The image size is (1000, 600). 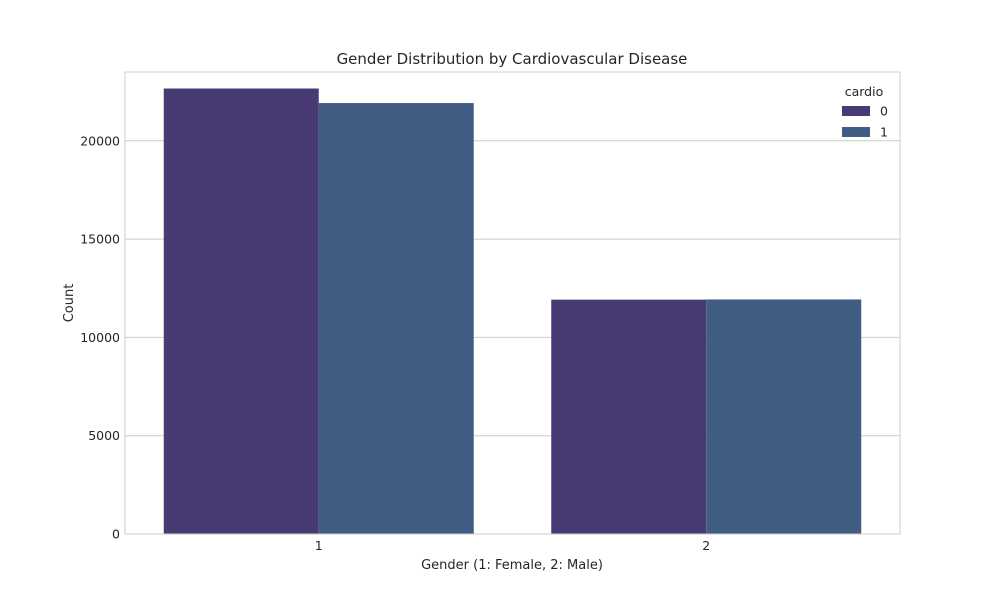 I want to click on y-tick-label: 20000, so click(x=100, y=140).